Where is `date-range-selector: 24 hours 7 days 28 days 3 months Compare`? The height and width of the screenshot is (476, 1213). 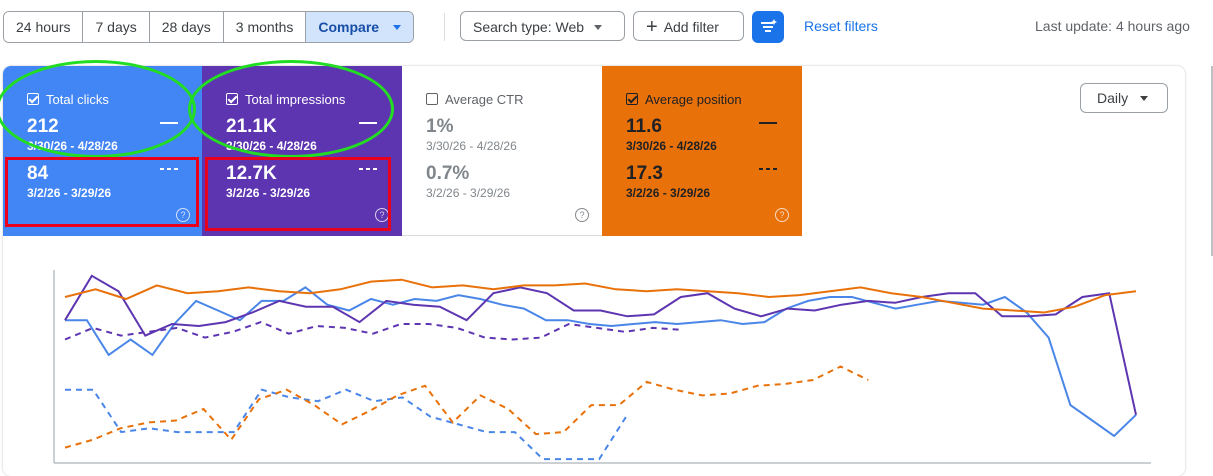
date-range-selector: 24 hours 7 days 28 days 3 months Compare is located at coordinates (209, 27).